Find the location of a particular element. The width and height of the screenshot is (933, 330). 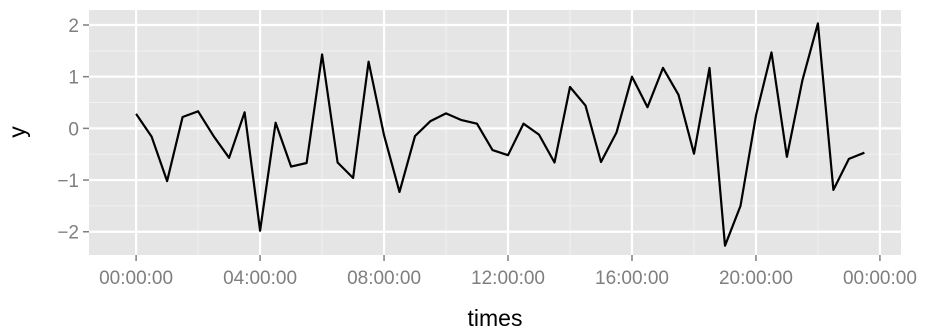

y-tick-label: 0 is located at coordinates (73, 129).